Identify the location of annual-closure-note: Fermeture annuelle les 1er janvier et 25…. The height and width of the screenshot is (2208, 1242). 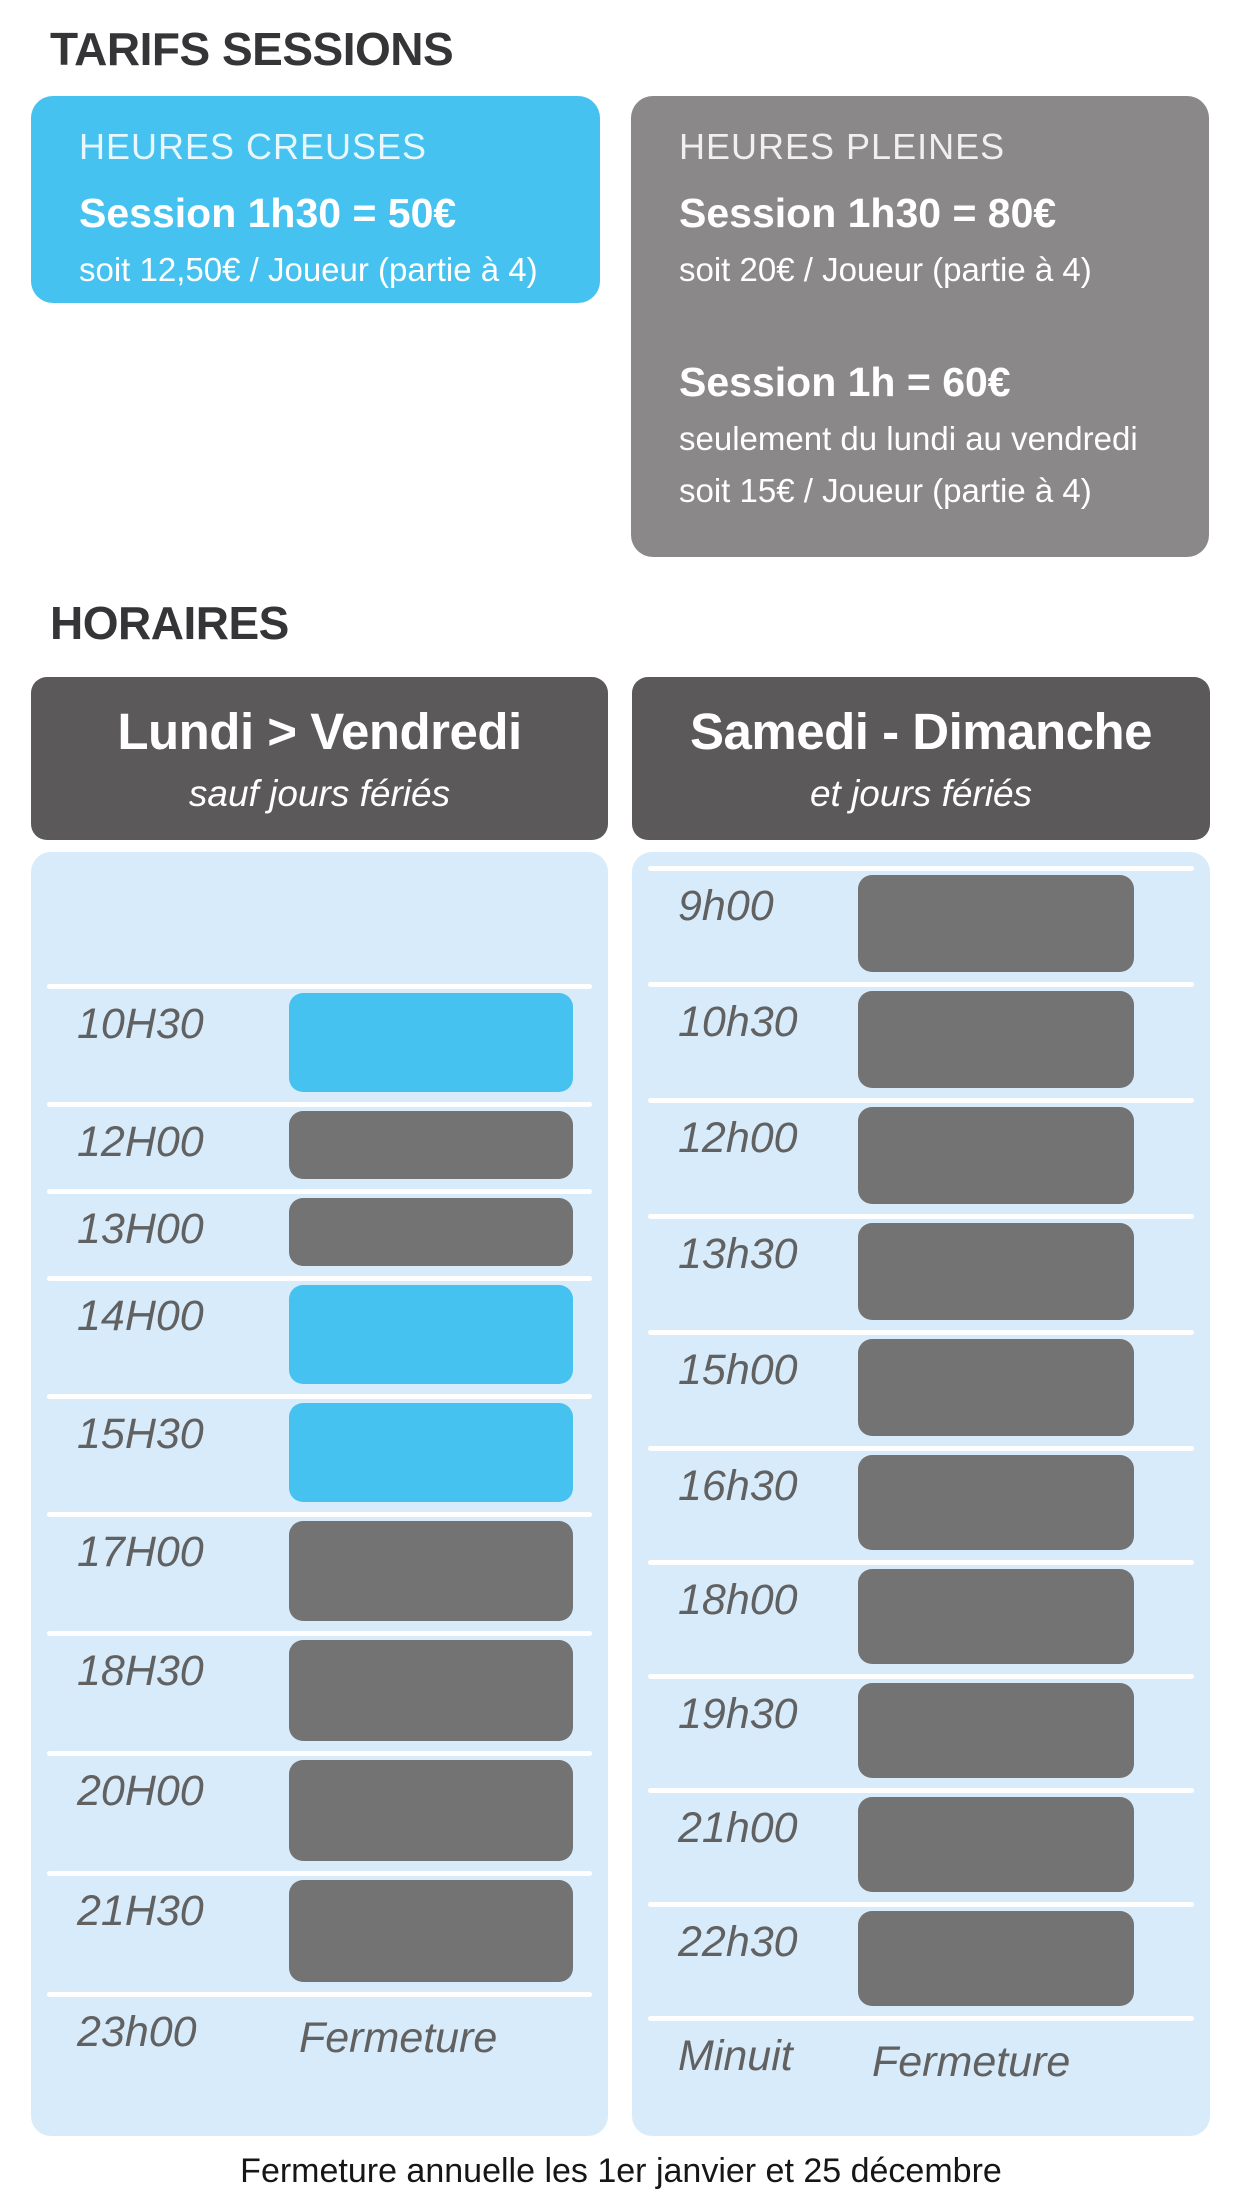
(621, 2171).